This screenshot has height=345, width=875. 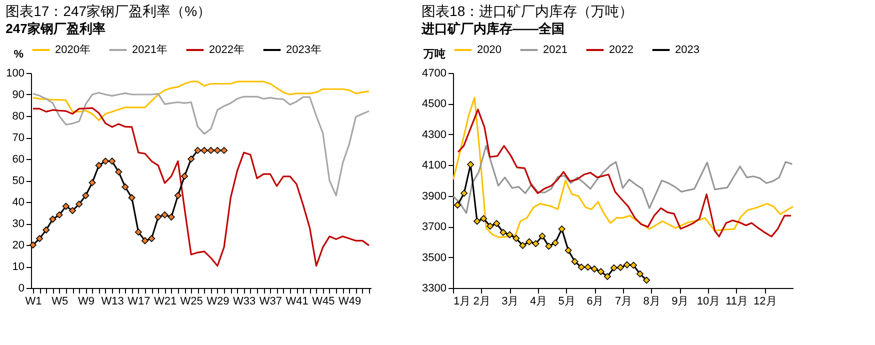 I want to click on chart-subtitle: 247家钢厂盈利率, so click(x=56, y=28).